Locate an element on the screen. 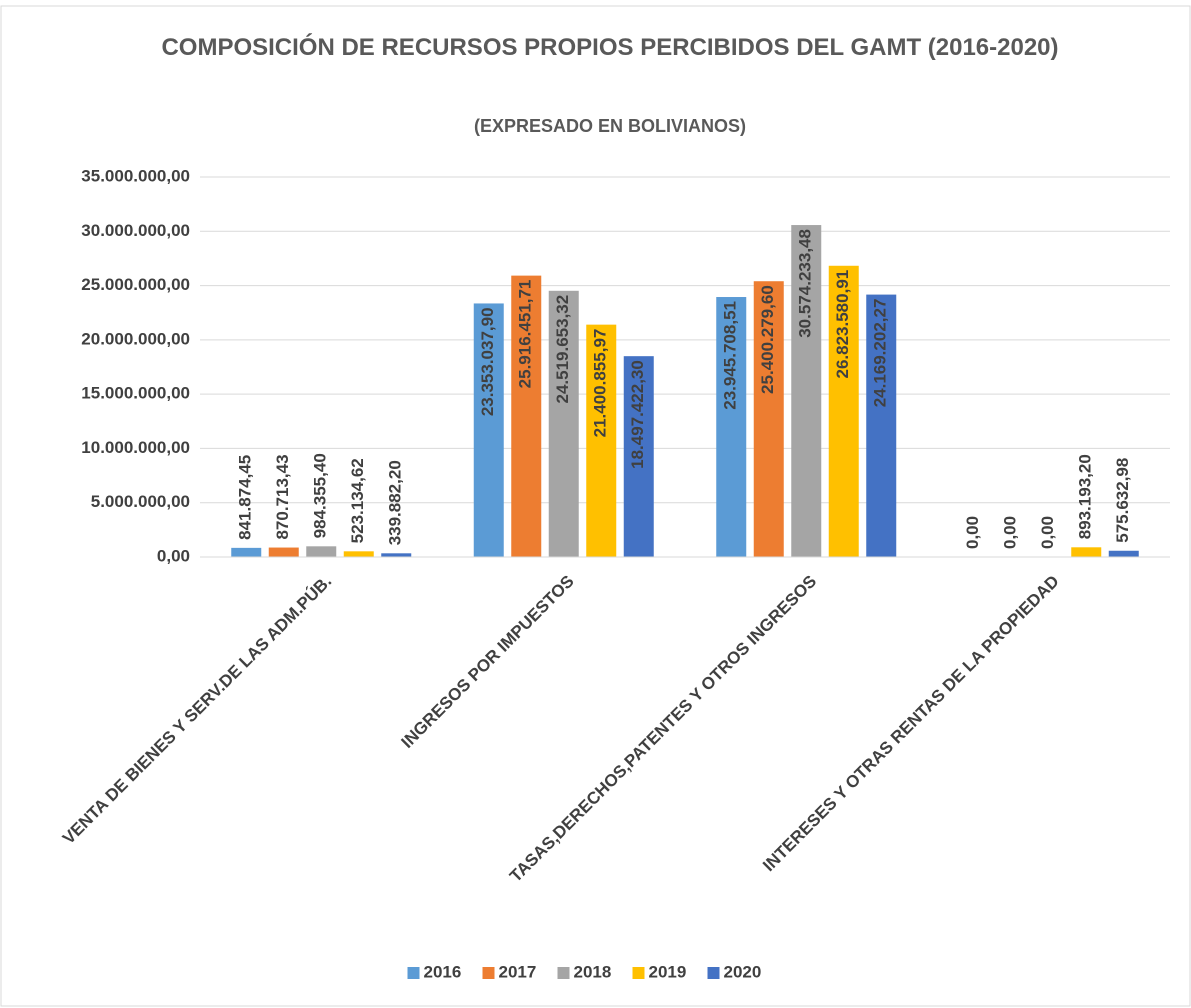 The image size is (1191, 1008). data-label: 23.353.037,90 is located at coordinates (487, 361).